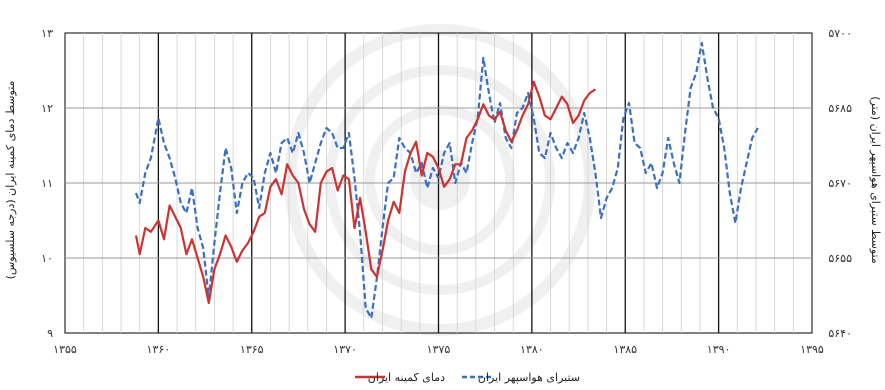  Describe the element at coordinates (47, 183) in the screenshot. I see `y-left-tick-label: ۱۱` at that location.